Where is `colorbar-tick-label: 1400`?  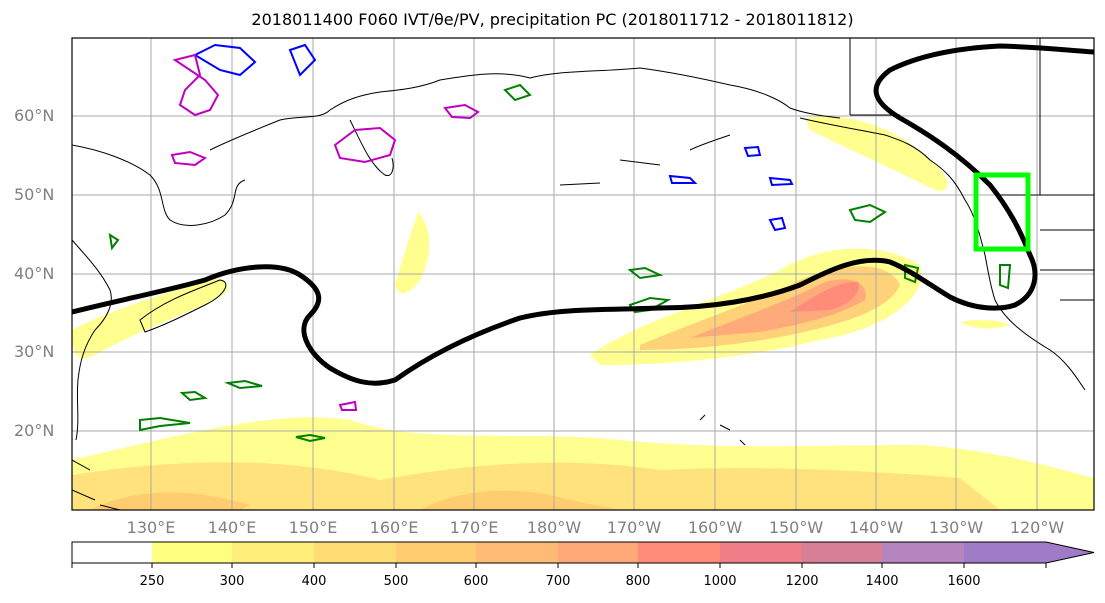 colorbar-tick-label: 1400 is located at coordinates (882, 581).